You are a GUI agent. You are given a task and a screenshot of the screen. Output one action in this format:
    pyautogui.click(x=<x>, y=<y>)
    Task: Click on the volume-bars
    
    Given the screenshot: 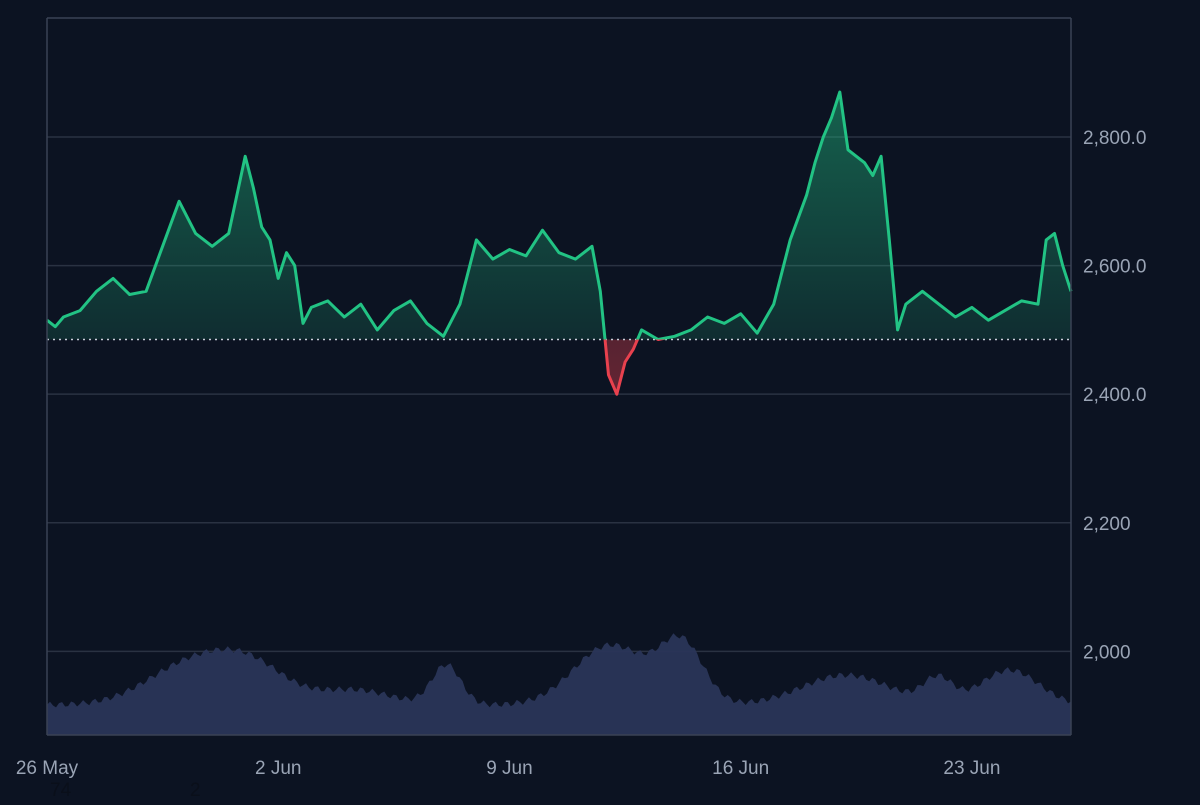 What is the action you would take?
    pyautogui.click(x=559, y=684)
    